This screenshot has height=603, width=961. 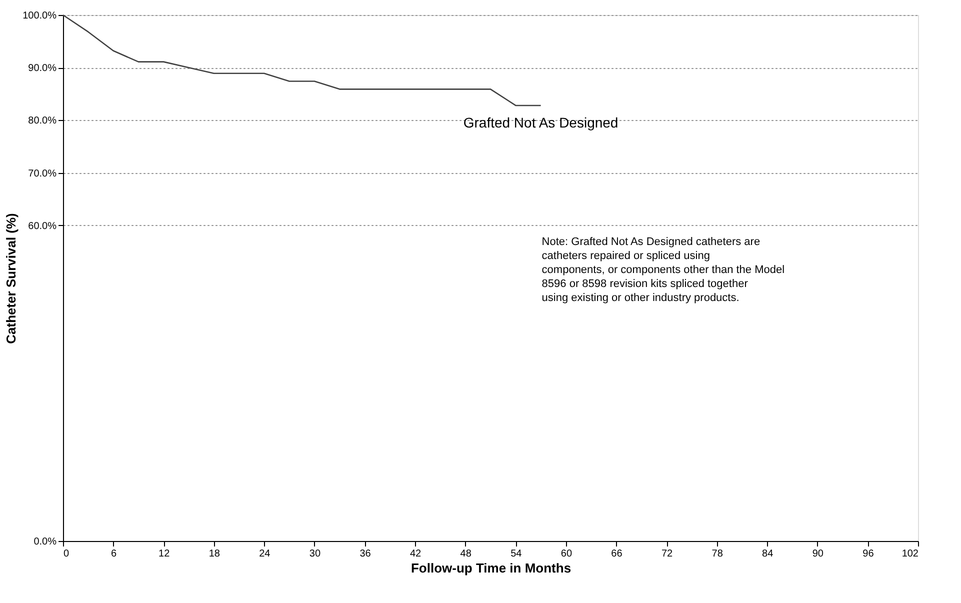 What do you see at coordinates (42, 226) in the screenshot?
I see `y-tick-label: 60.0%` at bounding box center [42, 226].